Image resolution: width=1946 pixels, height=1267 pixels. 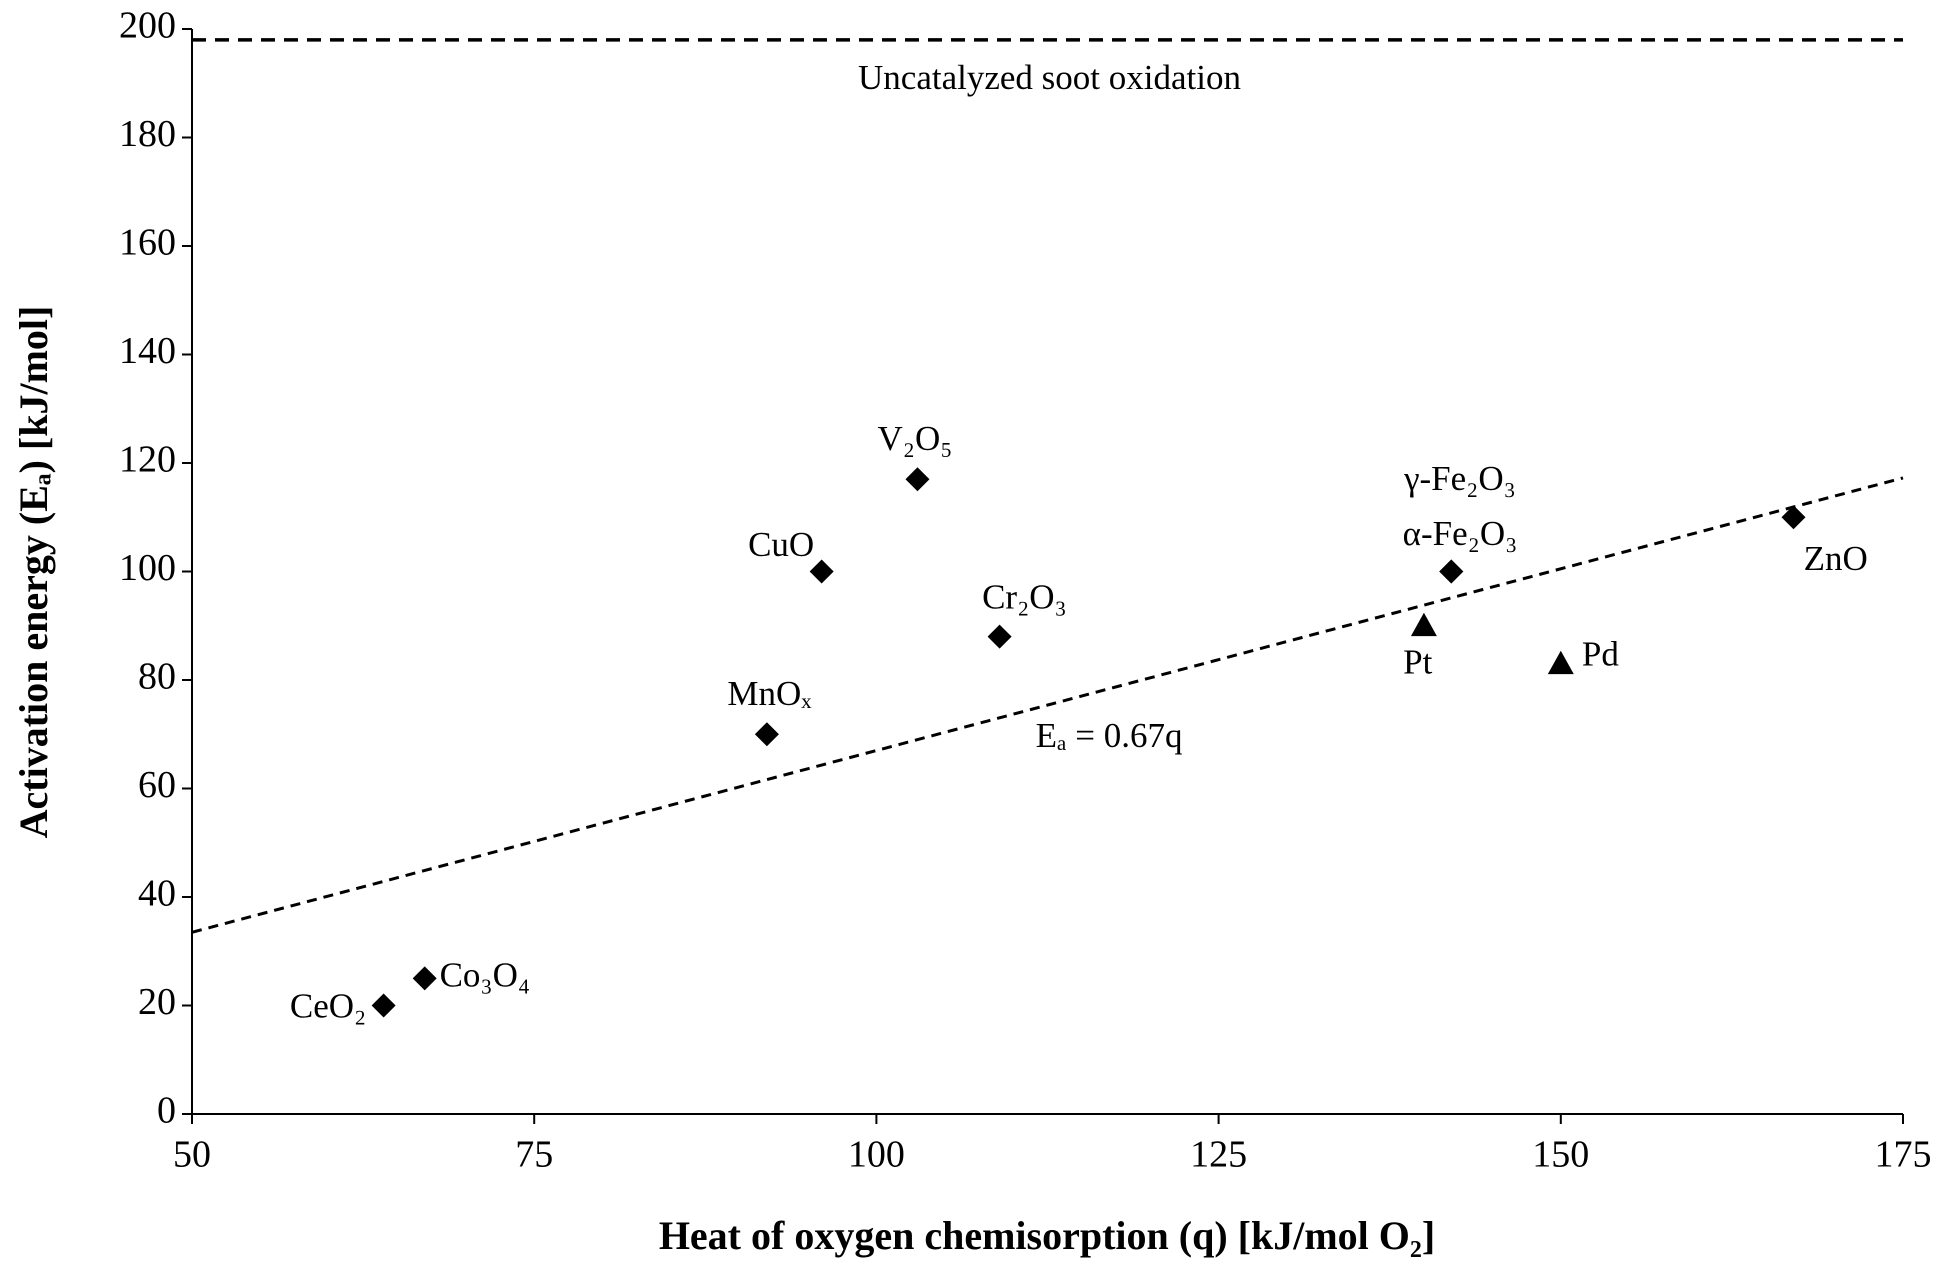 I want to click on x-tick-label: 125, so click(x=1218, y=1155).